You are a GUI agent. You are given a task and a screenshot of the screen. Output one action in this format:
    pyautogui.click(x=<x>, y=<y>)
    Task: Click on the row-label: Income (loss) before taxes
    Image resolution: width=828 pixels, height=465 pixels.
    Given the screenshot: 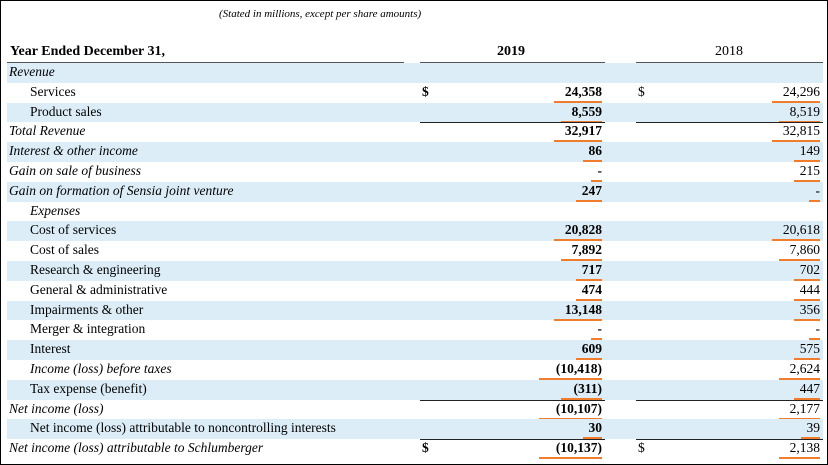 What is the action you would take?
    pyautogui.click(x=101, y=368)
    